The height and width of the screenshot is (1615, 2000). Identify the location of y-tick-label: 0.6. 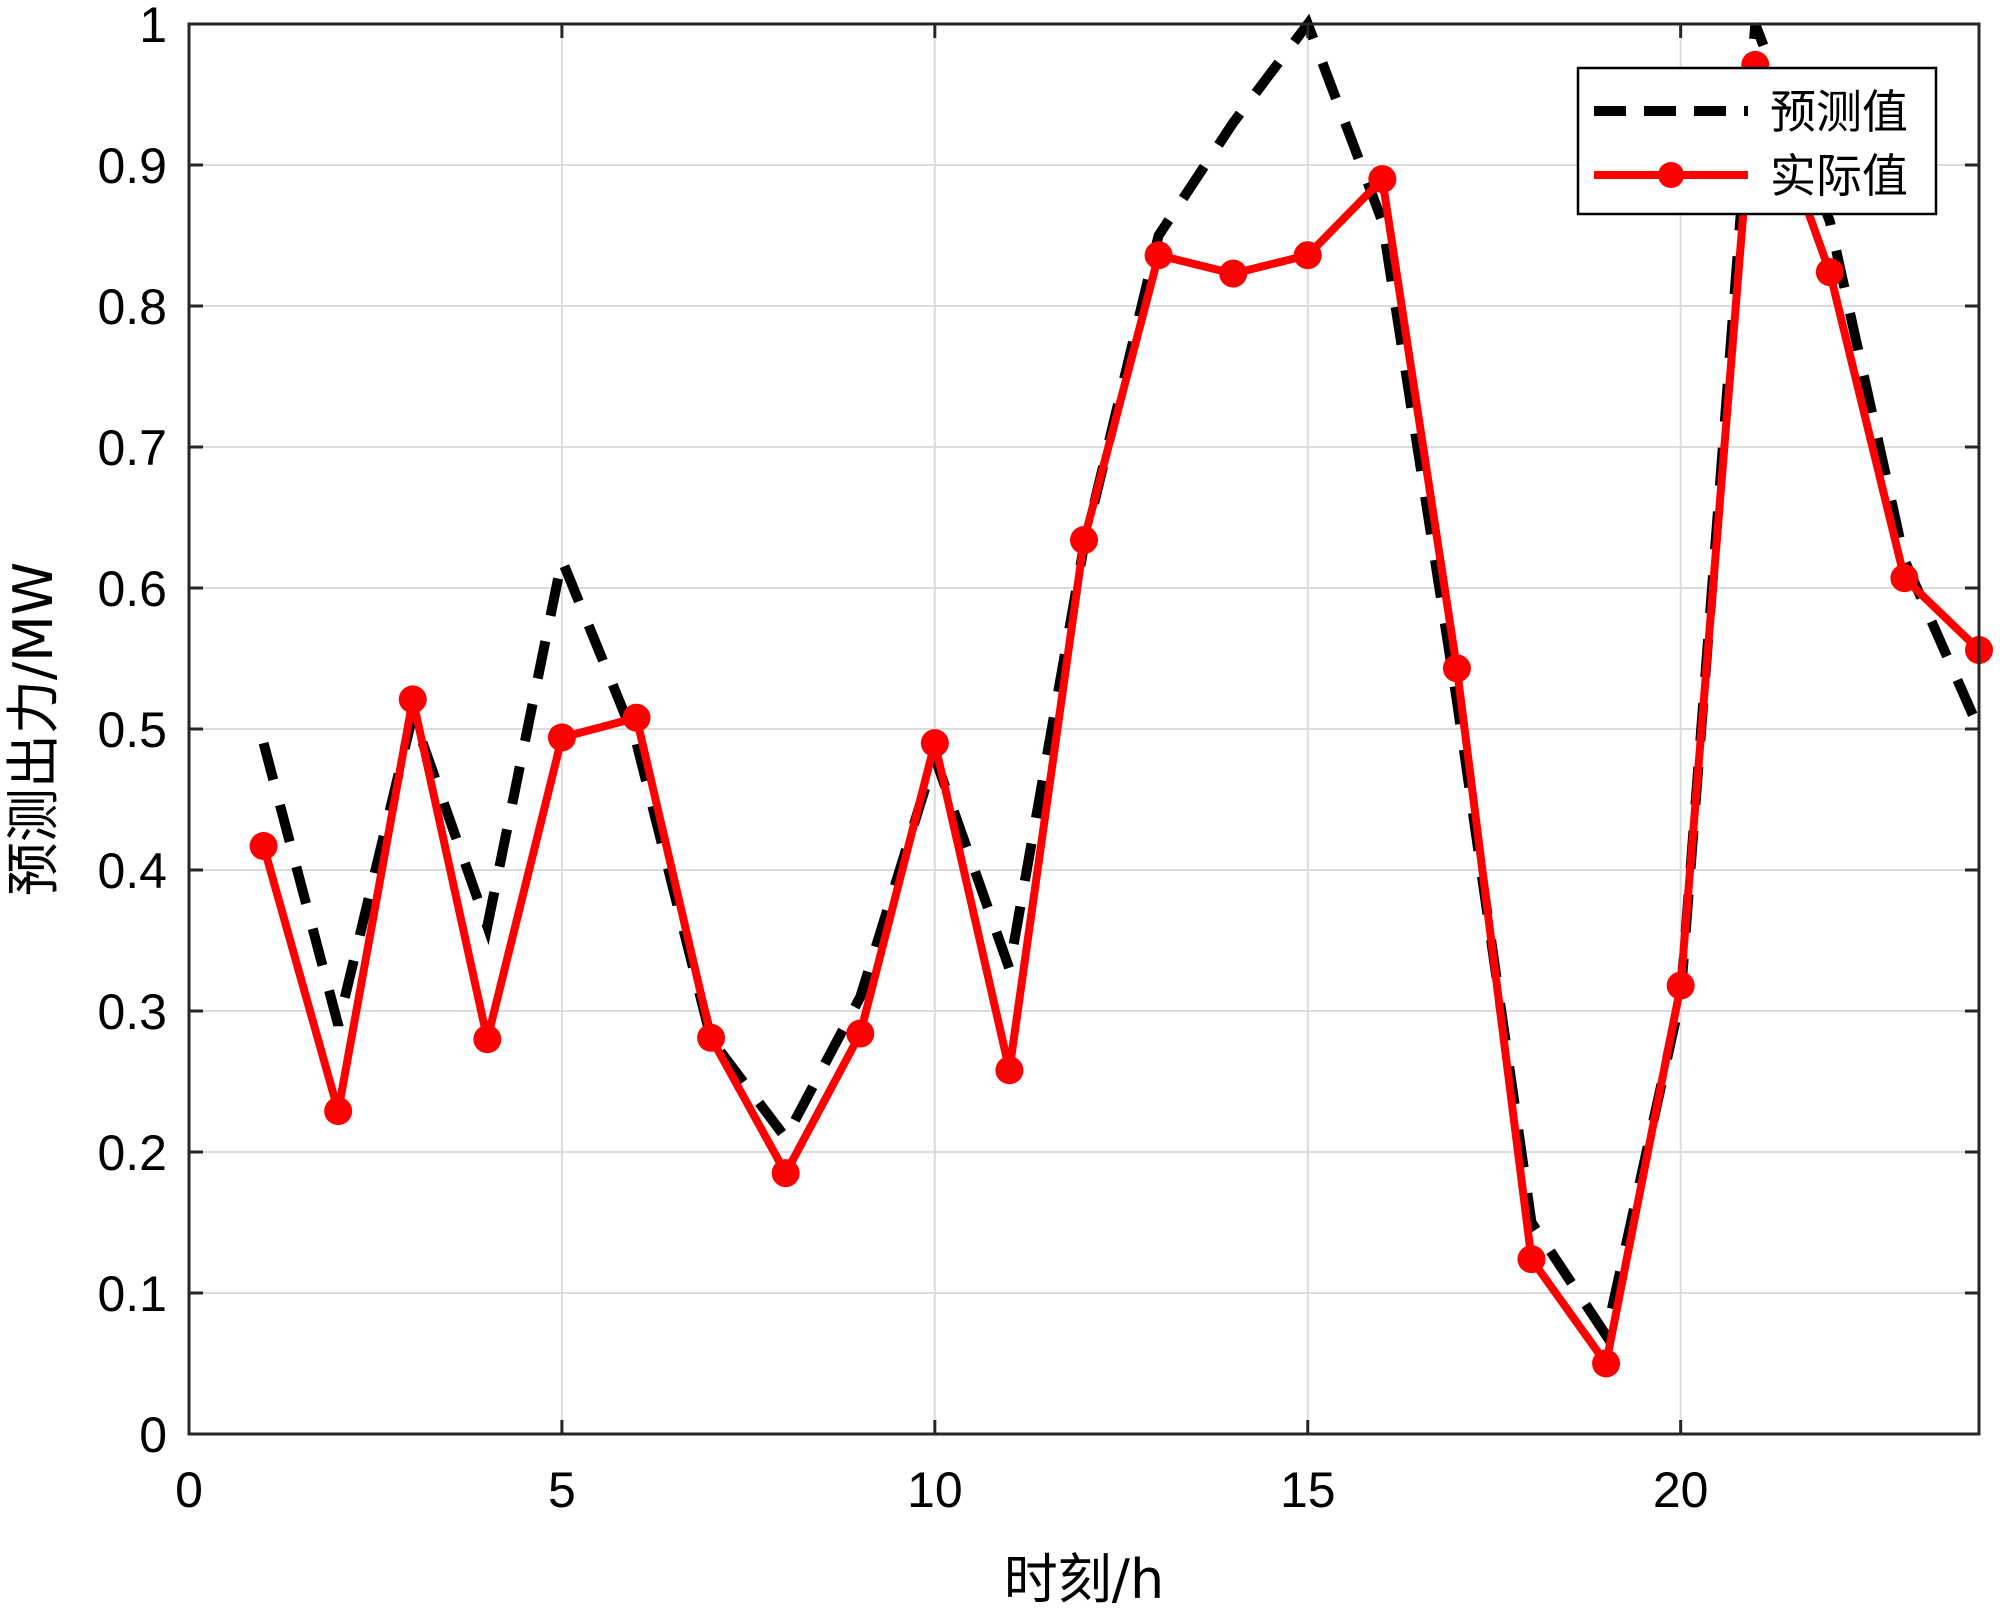
(132, 589).